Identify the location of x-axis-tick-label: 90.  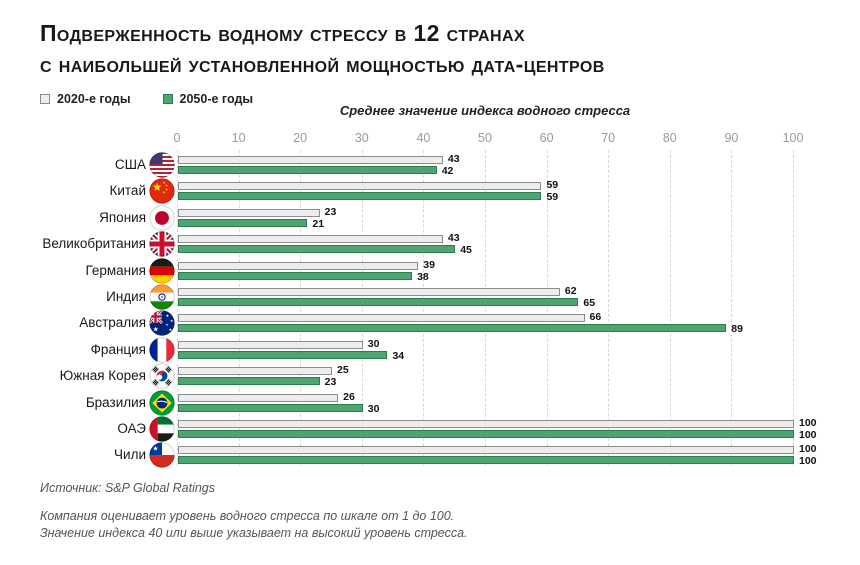
(731, 138).